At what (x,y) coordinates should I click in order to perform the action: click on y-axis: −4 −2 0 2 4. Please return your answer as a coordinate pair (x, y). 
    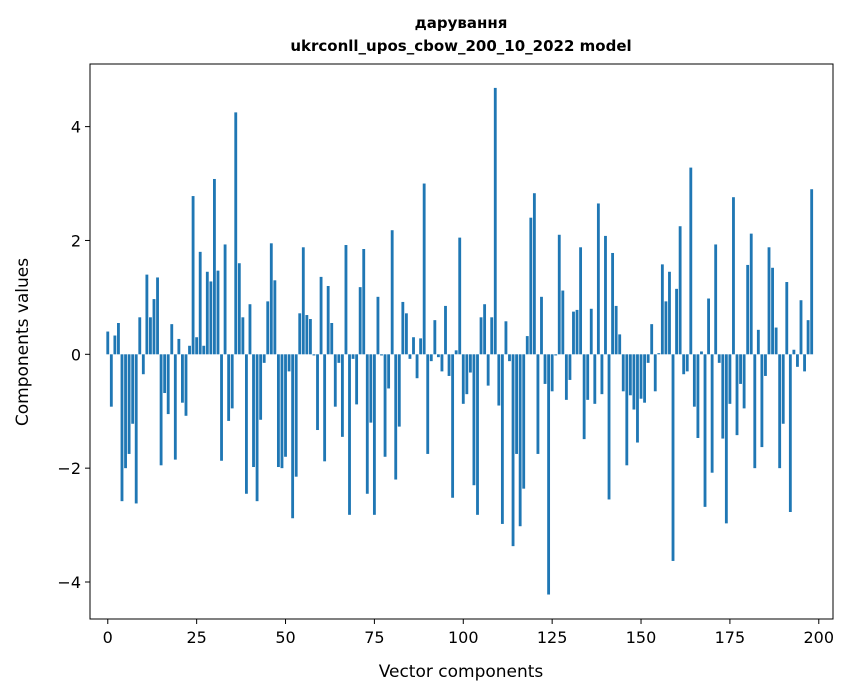
    Looking at the image, I should click on (73, 355).